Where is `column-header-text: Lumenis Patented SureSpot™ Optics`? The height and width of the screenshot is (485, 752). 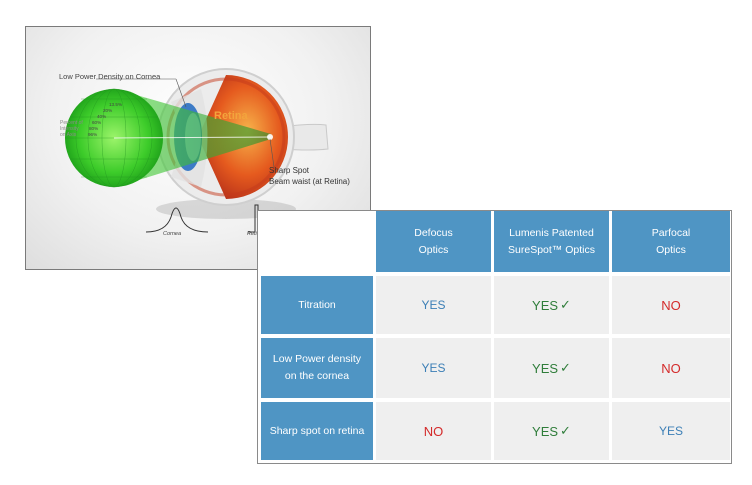 column-header-text: Lumenis Patented SureSpot™ Optics is located at coordinates (551, 241).